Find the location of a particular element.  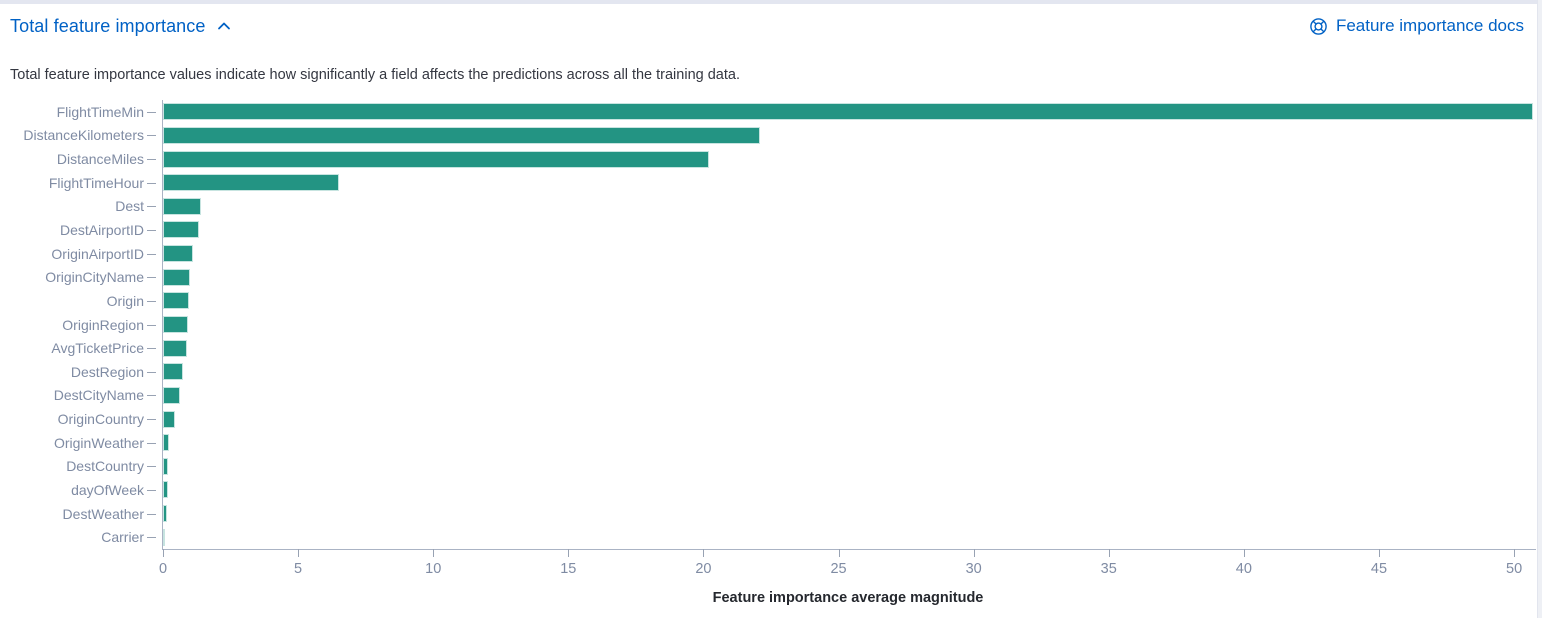

accordion-toggle-total-feature-importance: Total feature importance is located at coordinates (121, 26).